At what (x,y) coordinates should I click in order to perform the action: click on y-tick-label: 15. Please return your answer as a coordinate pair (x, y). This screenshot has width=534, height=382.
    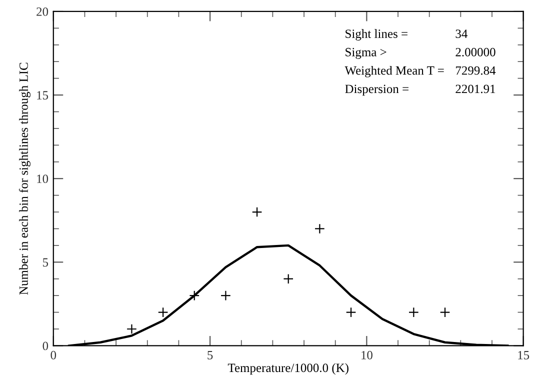
    Looking at the image, I should click on (42, 95).